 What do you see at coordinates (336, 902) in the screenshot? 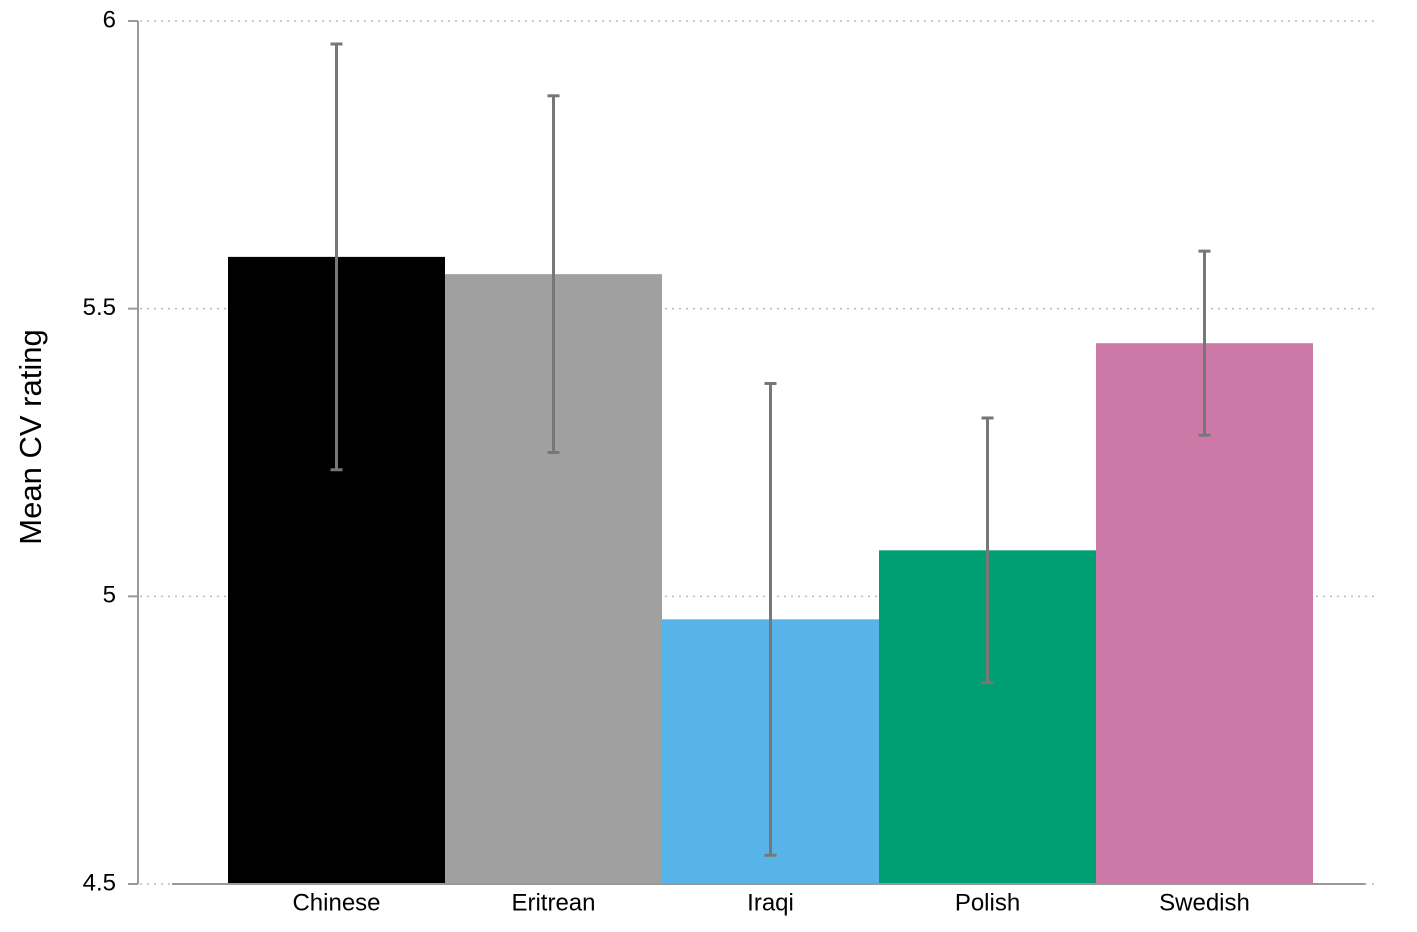
I see `x-tick-label: Chinese` at bounding box center [336, 902].